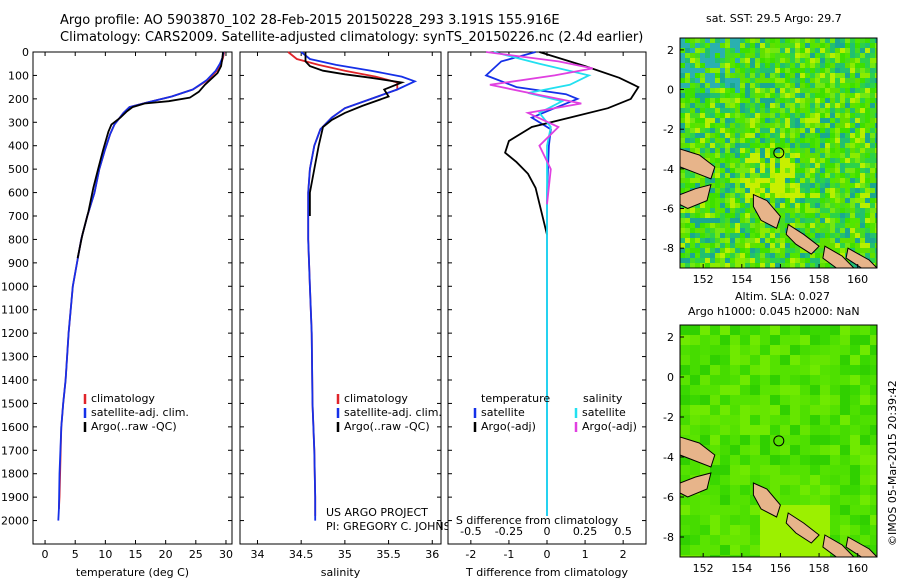 This screenshot has width=900, height=580. I want to click on salinity-xlabel: salinity, so click(341, 572).